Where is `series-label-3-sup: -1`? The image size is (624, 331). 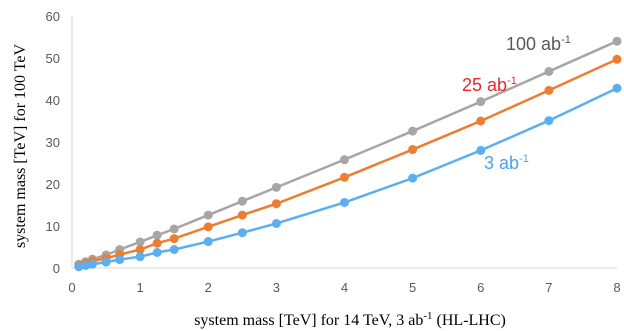 series-label-3-sup: -1 is located at coordinates (524, 159).